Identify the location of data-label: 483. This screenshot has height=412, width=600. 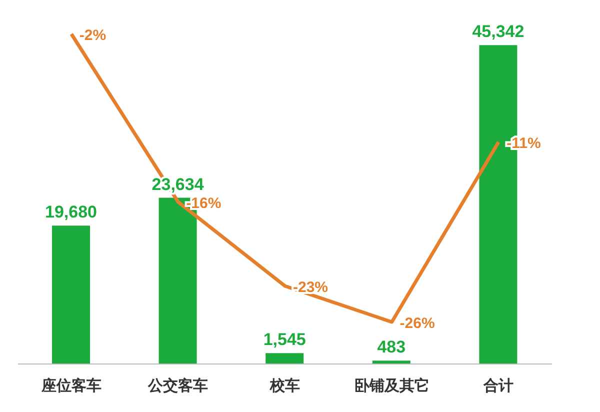
(391, 347).